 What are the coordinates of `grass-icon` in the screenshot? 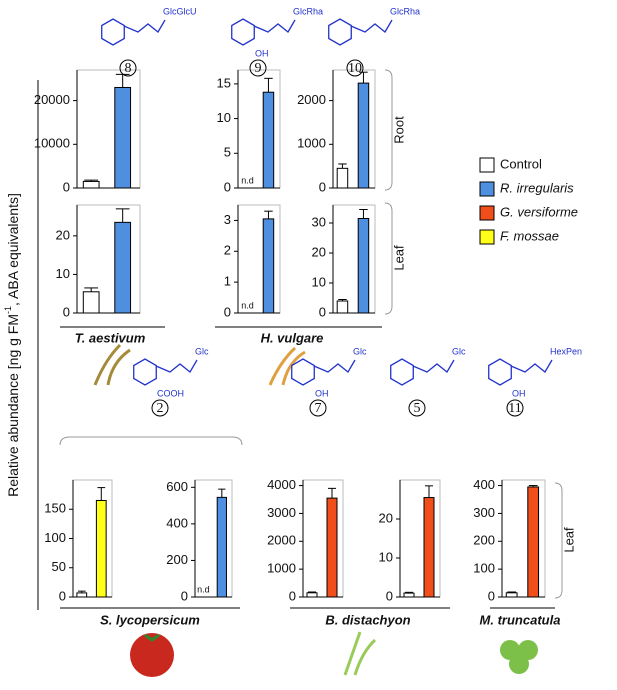 It's located at (360, 653).